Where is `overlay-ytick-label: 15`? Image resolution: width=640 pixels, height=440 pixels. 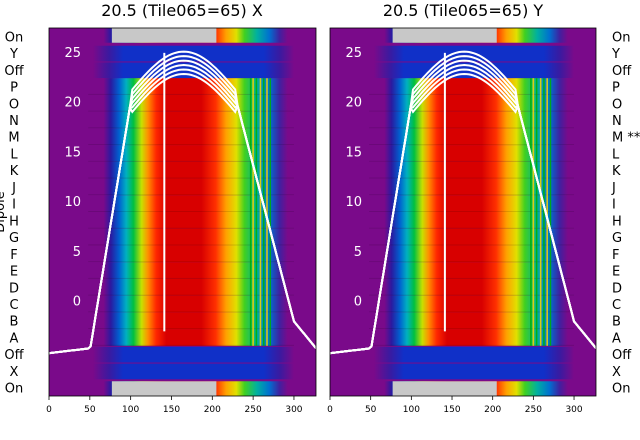 overlay-ytick-label: 15 is located at coordinates (353, 152).